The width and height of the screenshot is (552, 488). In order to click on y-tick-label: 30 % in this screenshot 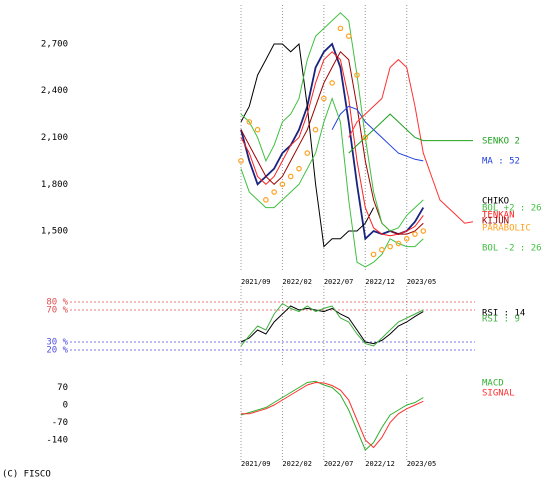, I will do `click(57, 343)`.